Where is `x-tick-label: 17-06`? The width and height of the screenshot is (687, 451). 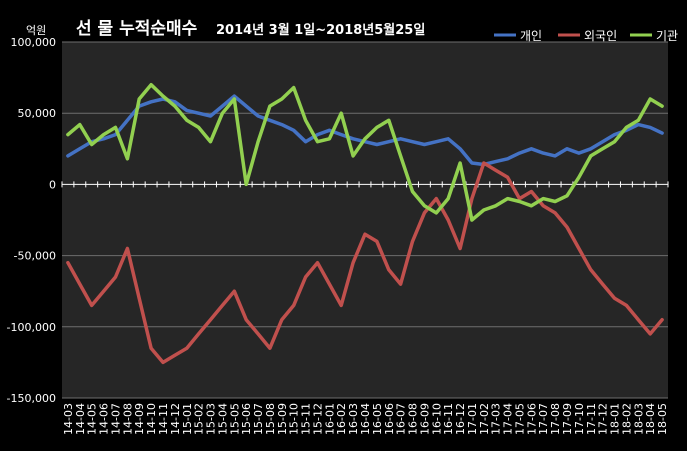
x-tick-label: 17-06 is located at coordinates (531, 419).